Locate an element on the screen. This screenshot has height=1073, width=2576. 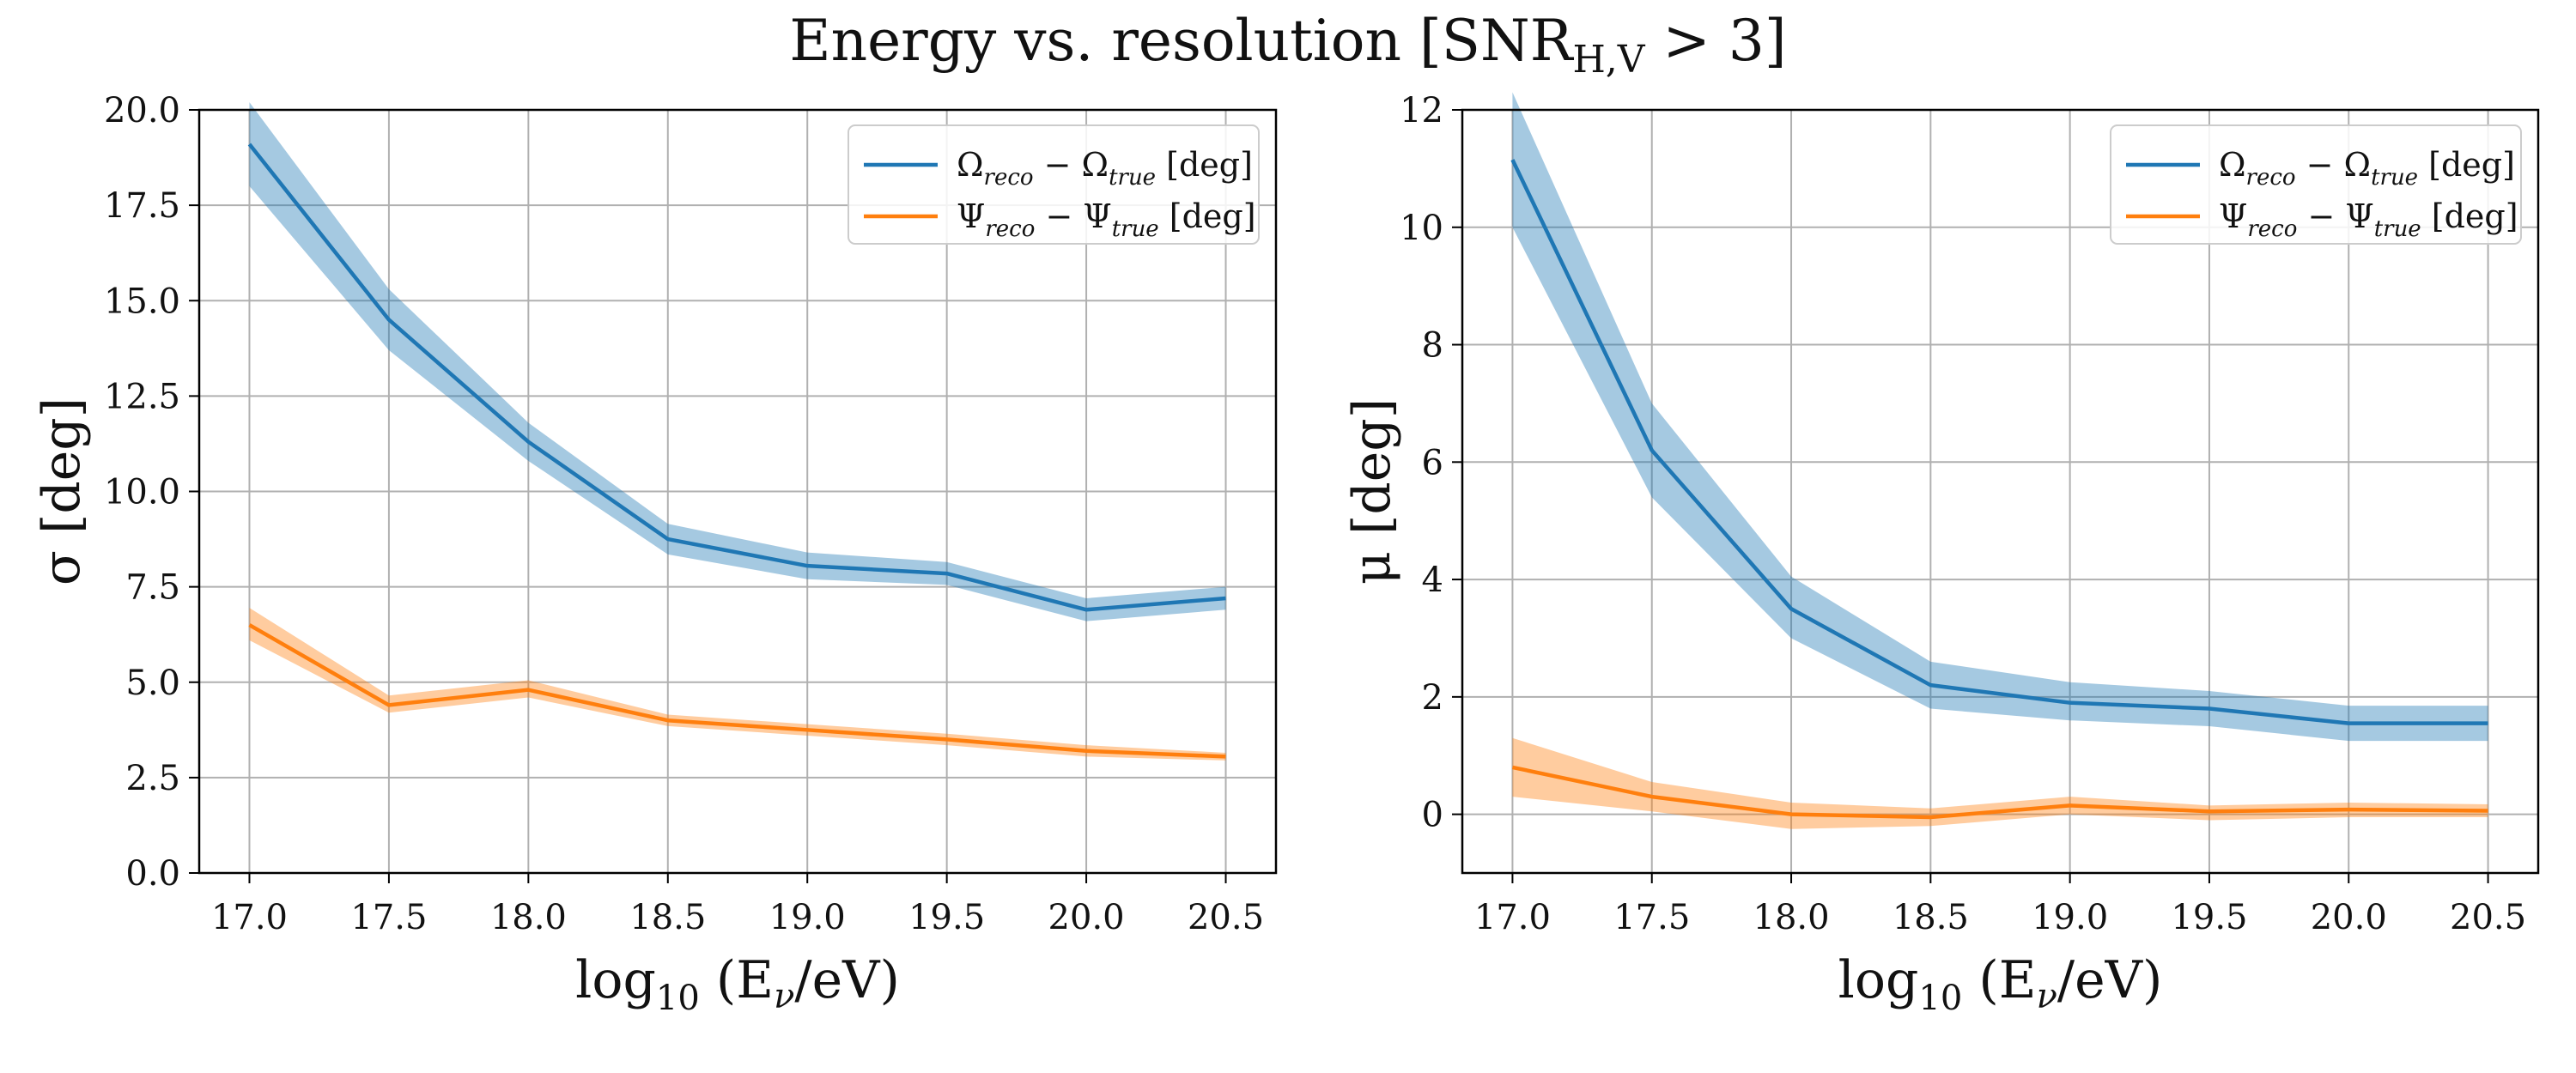
y-tick-label: 0 is located at coordinates (1433, 815).